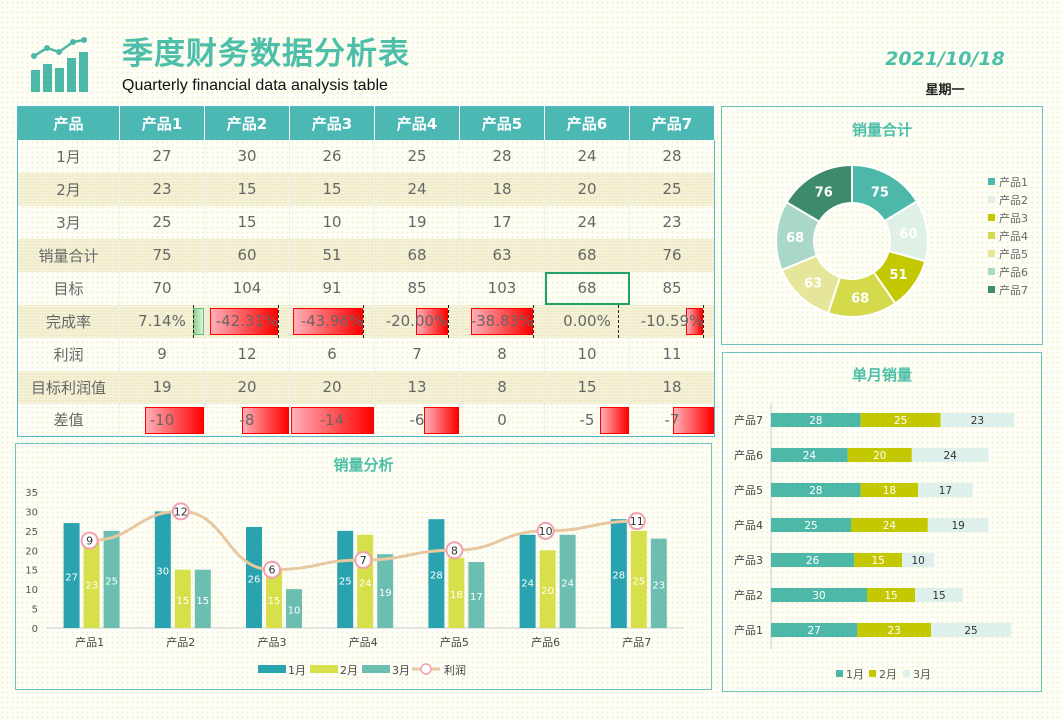  I want to click on table-cell: 26, so click(332, 156).